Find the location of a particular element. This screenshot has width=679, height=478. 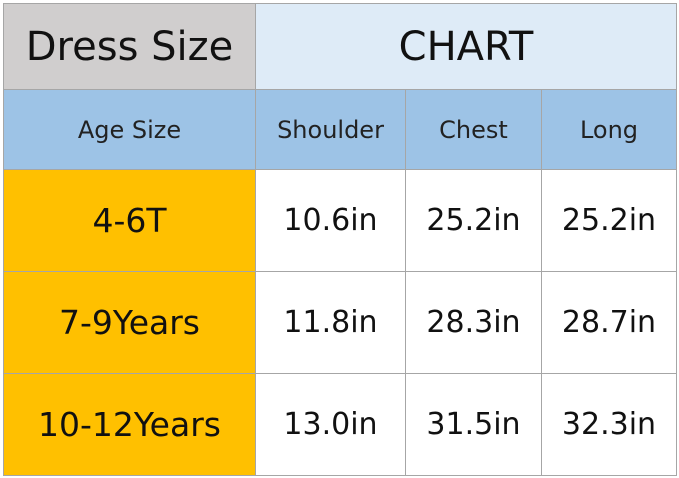

long-cell: 32.3in is located at coordinates (609, 424).